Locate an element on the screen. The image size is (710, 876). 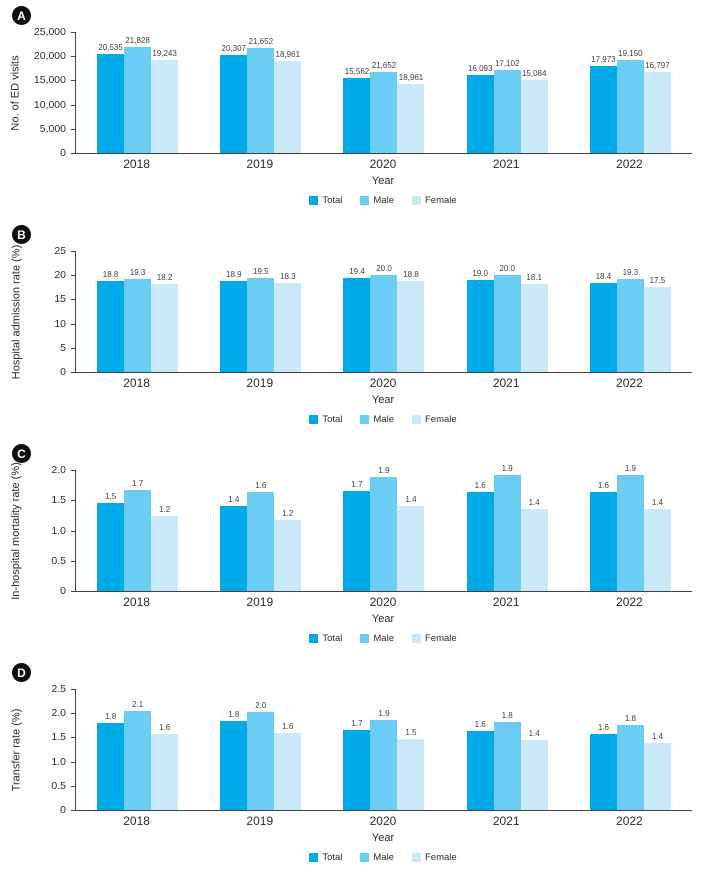
bar-group-2018: 20,535 21,828 19,243 is located at coordinates (137, 92).